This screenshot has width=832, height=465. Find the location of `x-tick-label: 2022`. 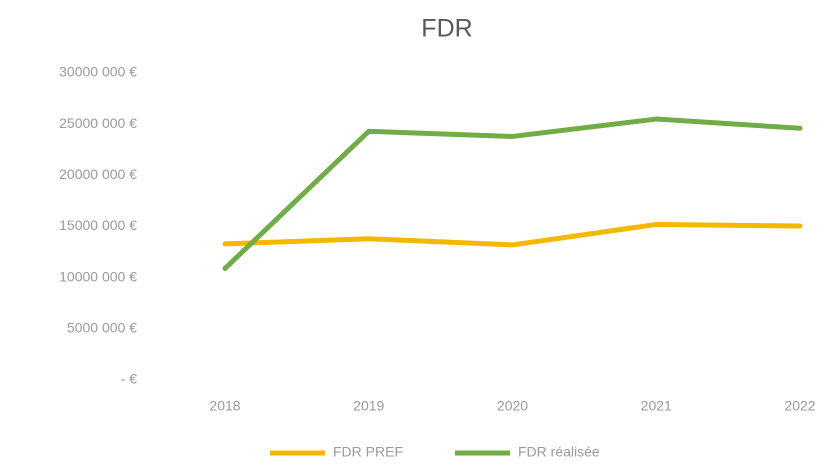

x-tick-label: 2022 is located at coordinates (799, 406).